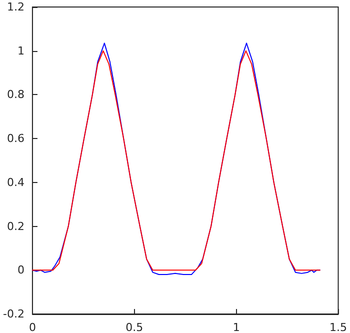 The width and height of the screenshot is (350, 333). What do you see at coordinates (15, 7) in the screenshot?
I see `y-tick-label: 1.2` at bounding box center [15, 7].